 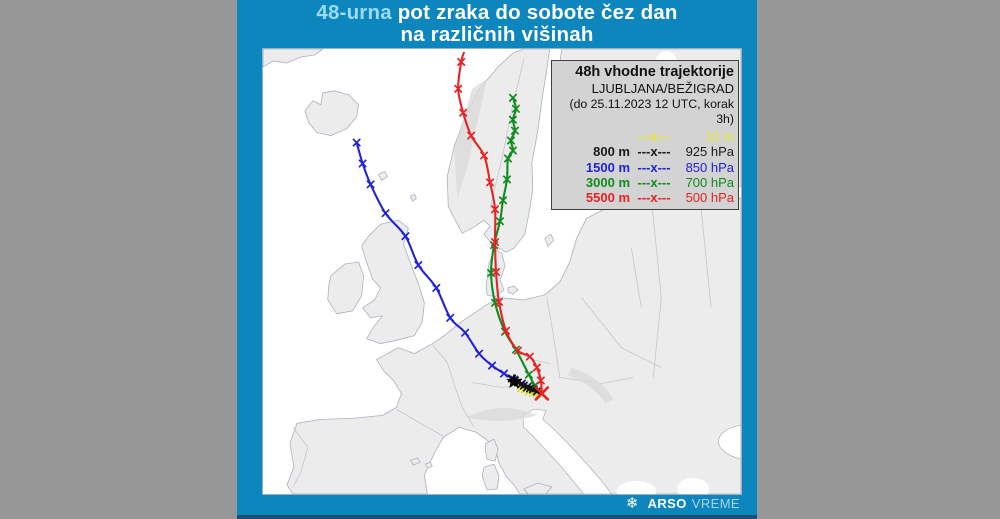 I want to click on legend-period: (do 25.11.2023 12 UTC, korak 3h), so click(x=651, y=111).